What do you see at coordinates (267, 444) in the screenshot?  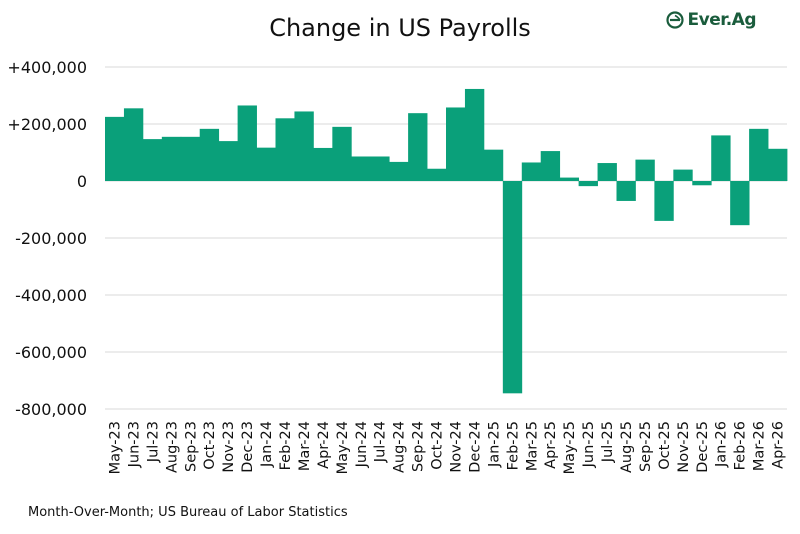 I see `x-tick-label: Jan-24` at bounding box center [267, 444].